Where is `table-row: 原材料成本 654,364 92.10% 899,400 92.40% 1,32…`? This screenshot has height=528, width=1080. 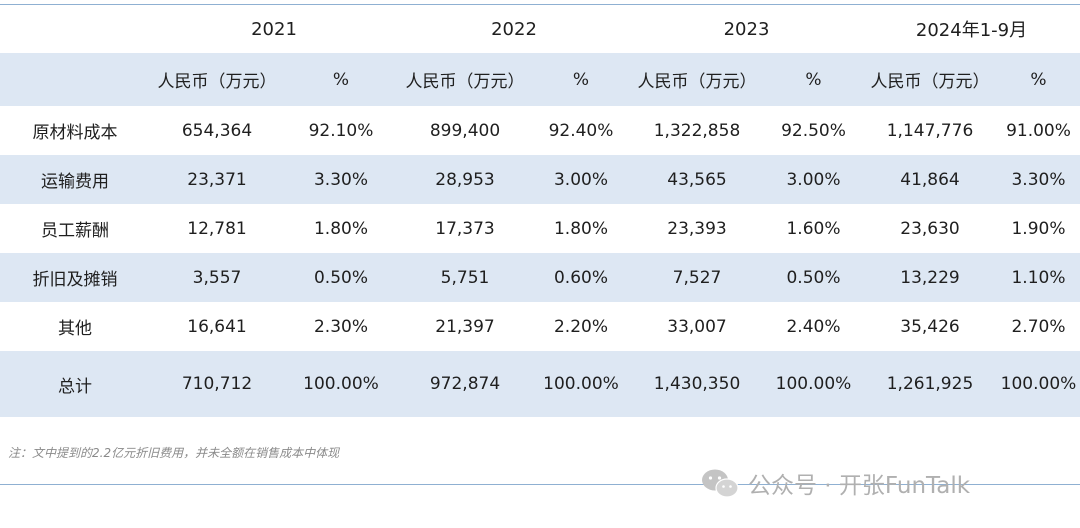
table-row: 原材料成本 654,364 92.10% 899,400 92.40% 1,32… is located at coordinates (540, 130).